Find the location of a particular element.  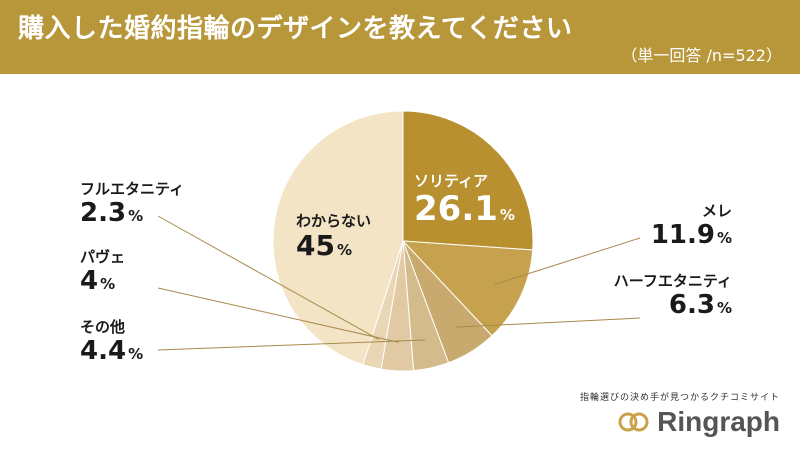

label-unknown: わからない 45% is located at coordinates (334, 237).